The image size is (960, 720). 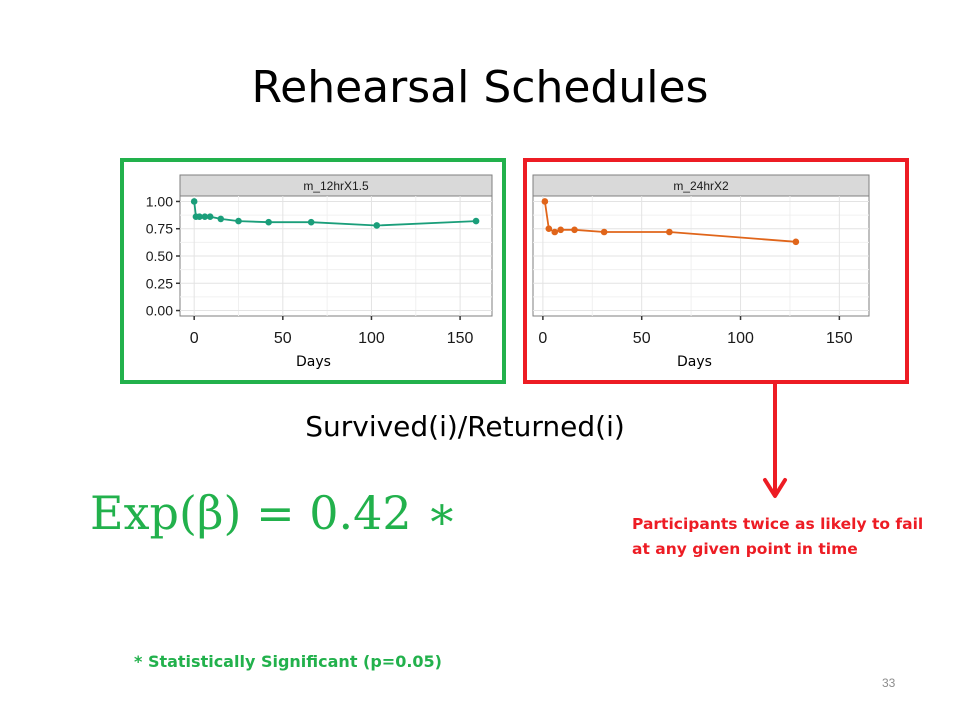 What do you see at coordinates (465, 426) in the screenshot?
I see `subtitle: Survived(i)/Returned(i)` at bounding box center [465, 426].